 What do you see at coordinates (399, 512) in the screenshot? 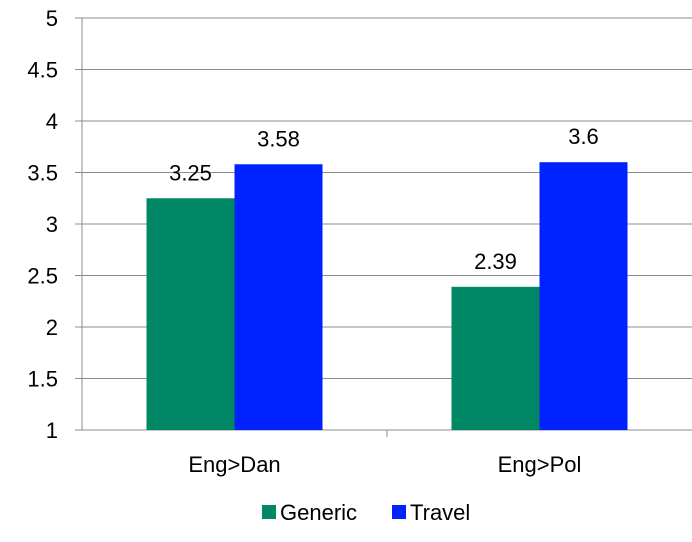
I see `legend-swatch-travel` at bounding box center [399, 512].